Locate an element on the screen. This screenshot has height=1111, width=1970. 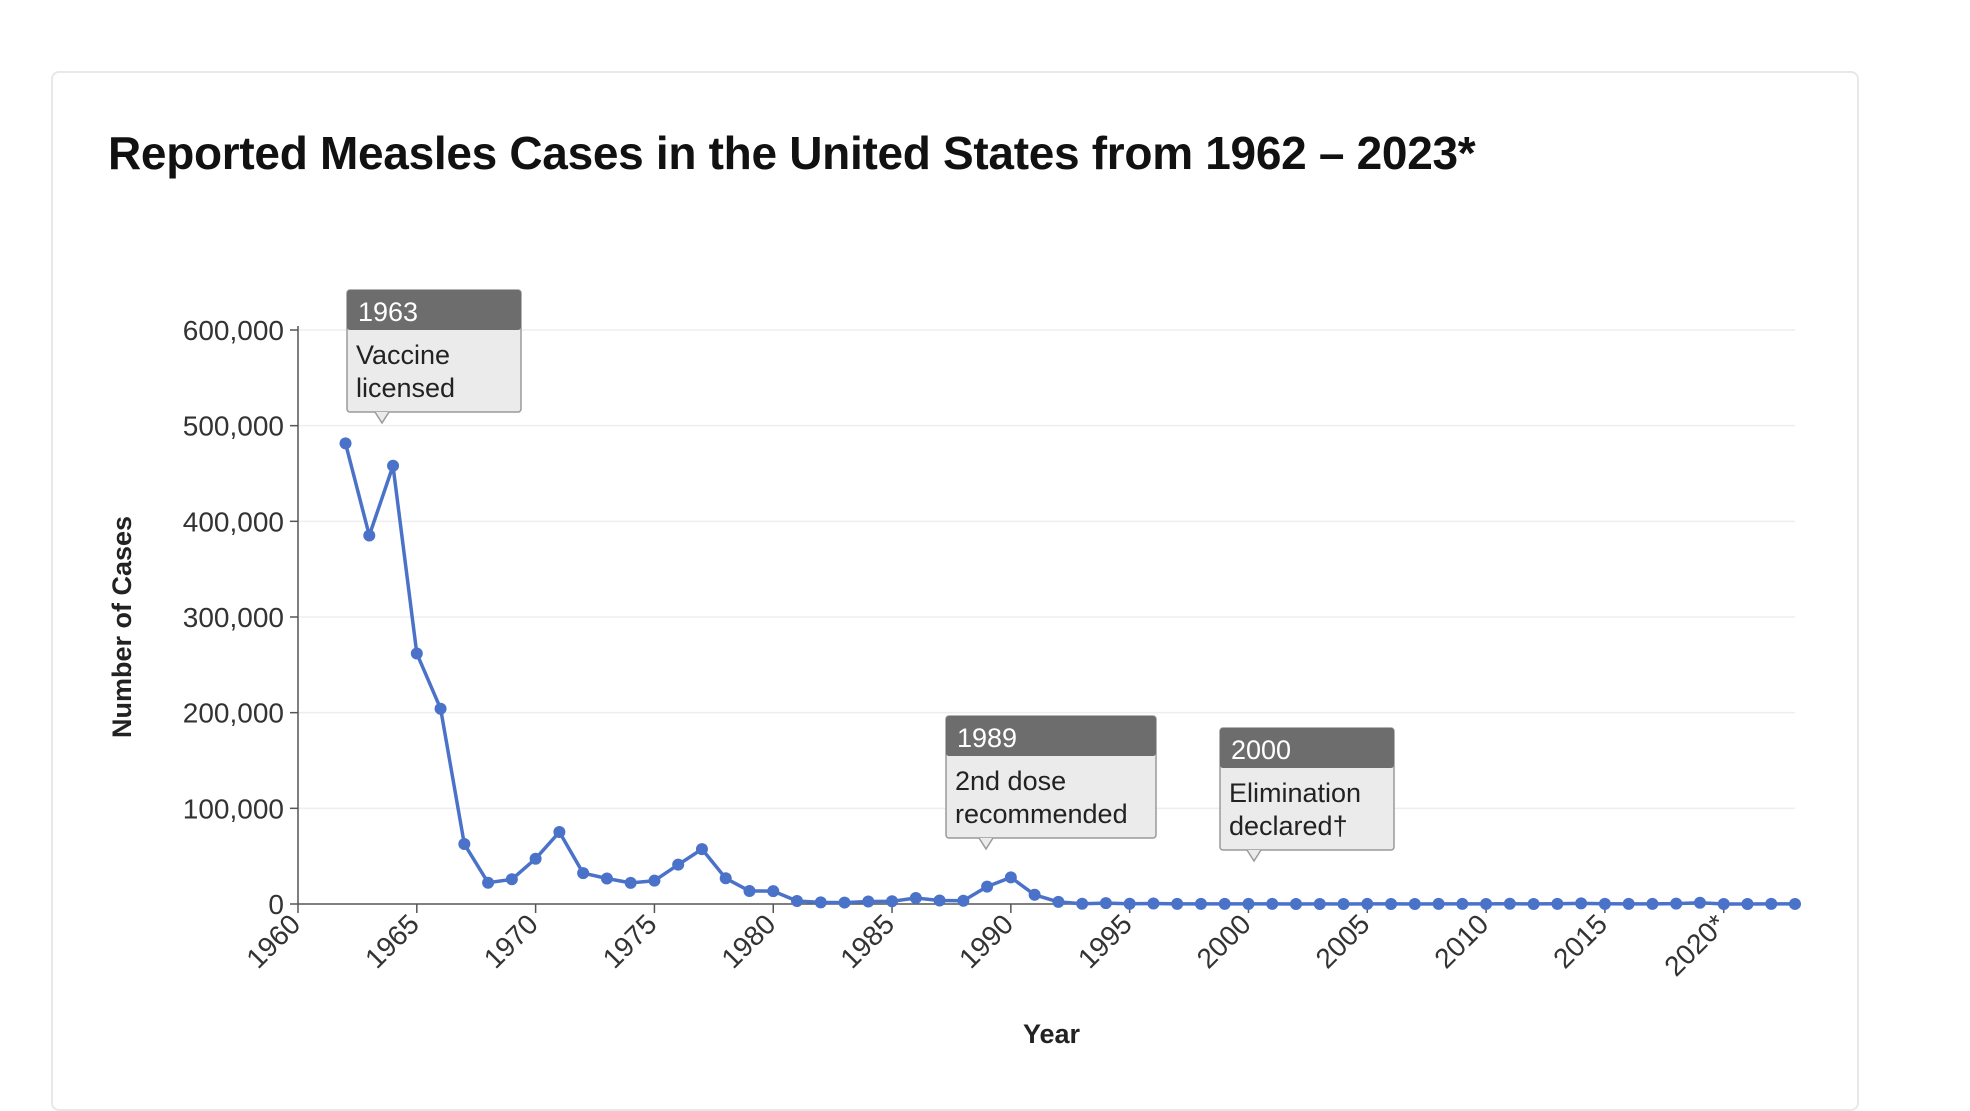
x-tick-label: 1980 is located at coordinates (749, 941).